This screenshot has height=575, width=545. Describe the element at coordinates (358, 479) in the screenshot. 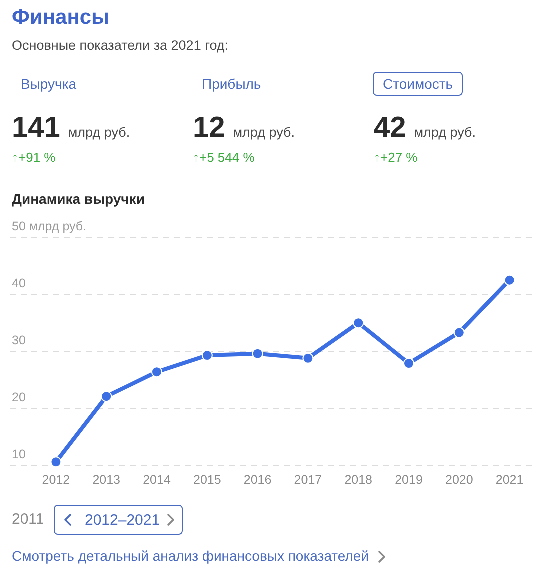

I see `x-tick-label: 2018` at that location.